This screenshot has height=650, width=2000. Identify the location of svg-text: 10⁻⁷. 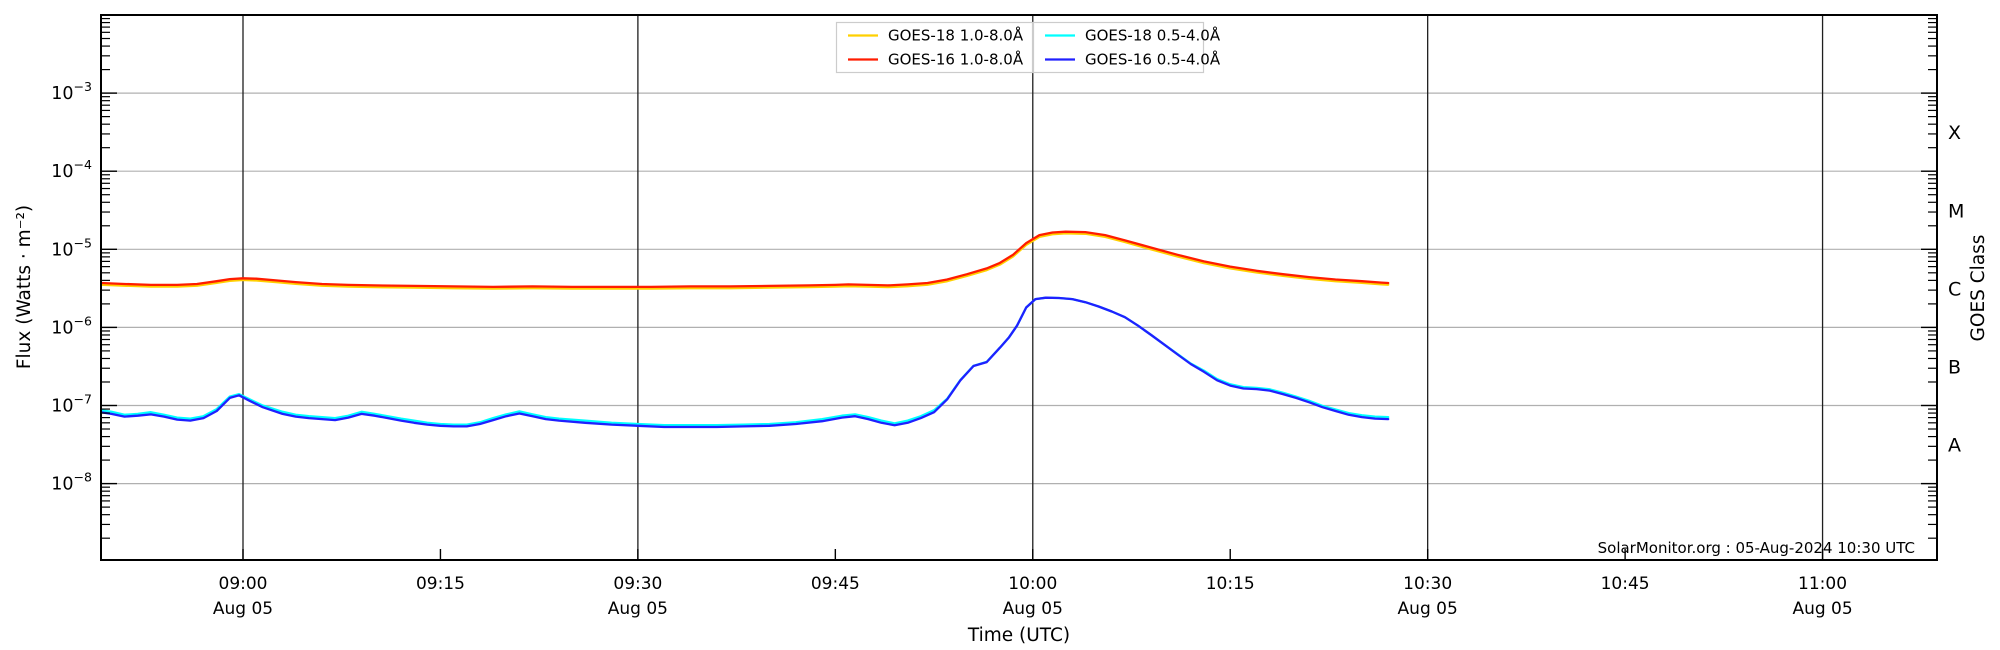
(71, 404).